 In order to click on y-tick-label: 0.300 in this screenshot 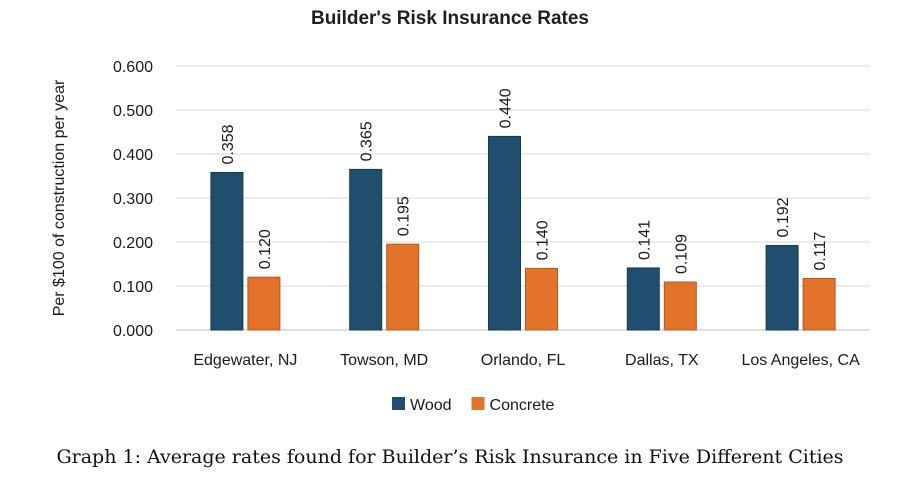, I will do `click(133, 199)`.